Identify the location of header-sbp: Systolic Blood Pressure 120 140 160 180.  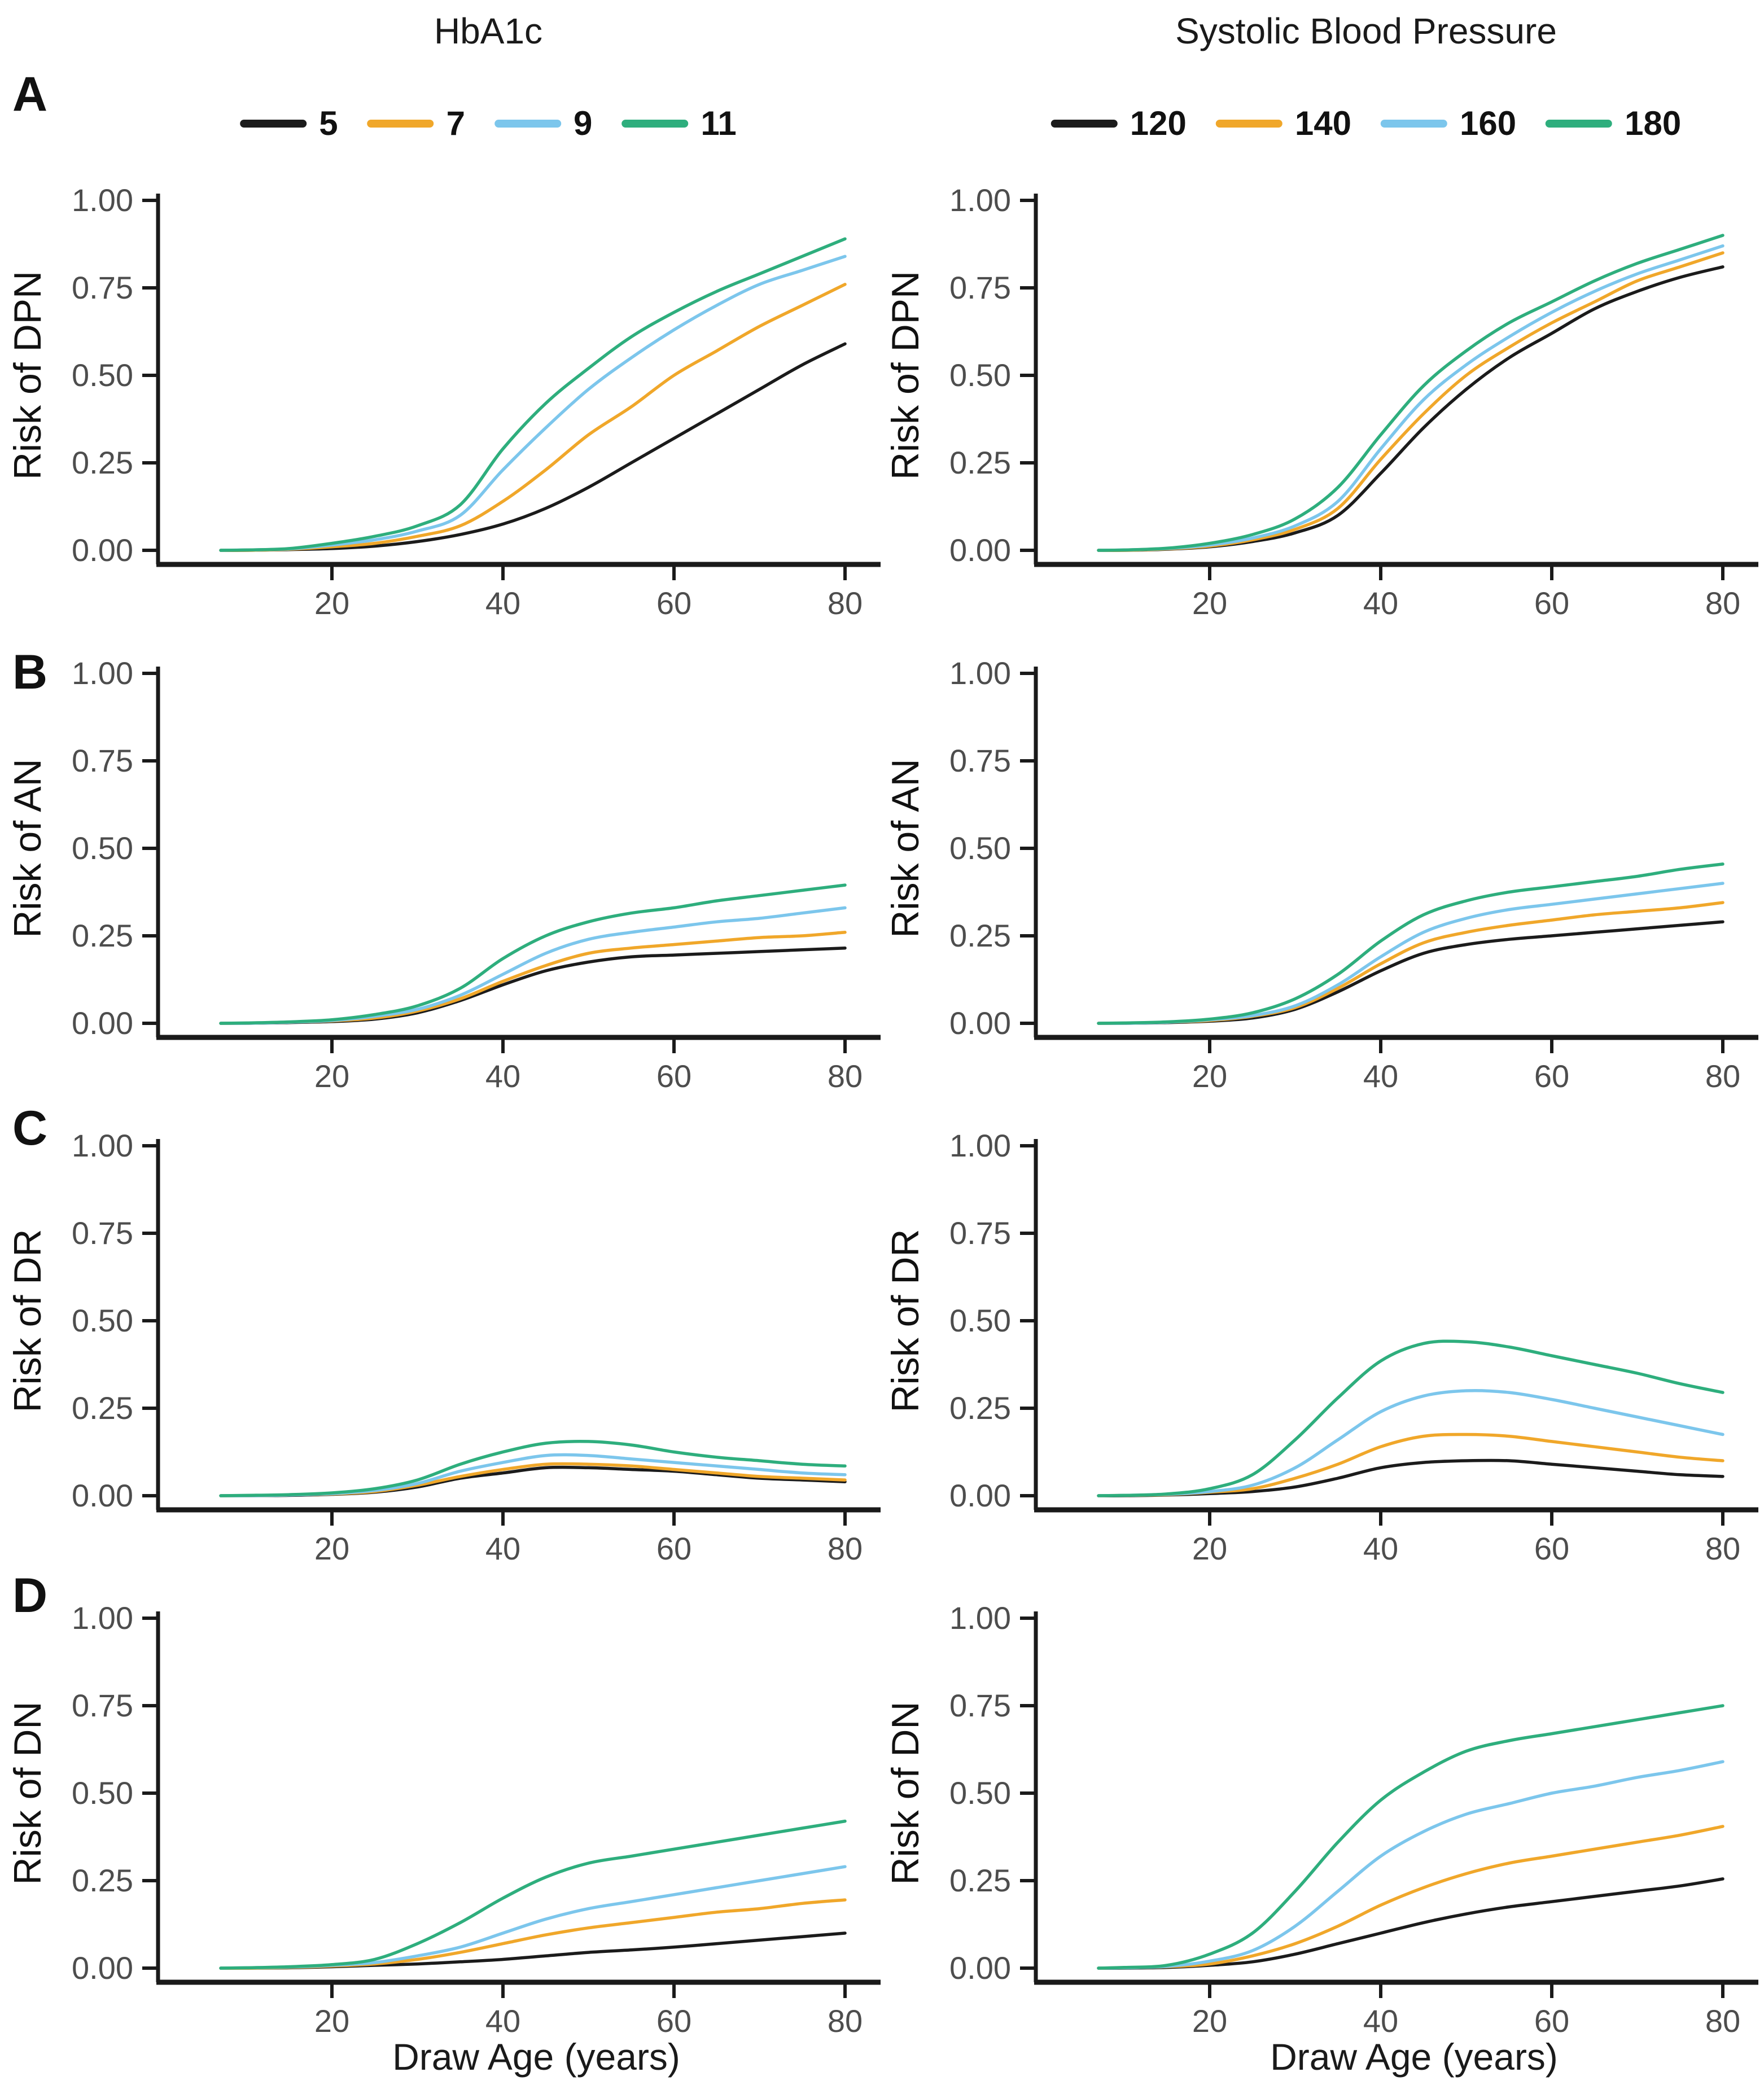
(1366, 76).